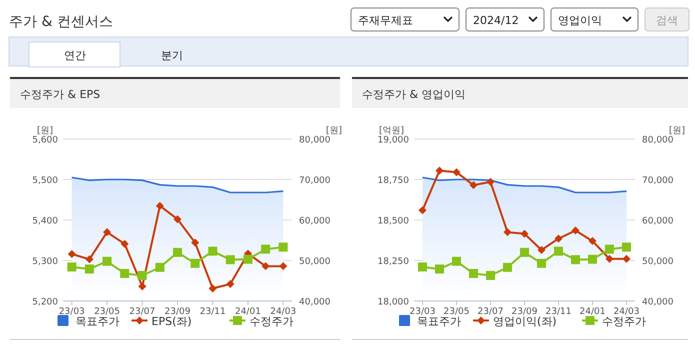 The image size is (695, 349). I want to click on y-tick-label: 5,200, so click(45, 303).